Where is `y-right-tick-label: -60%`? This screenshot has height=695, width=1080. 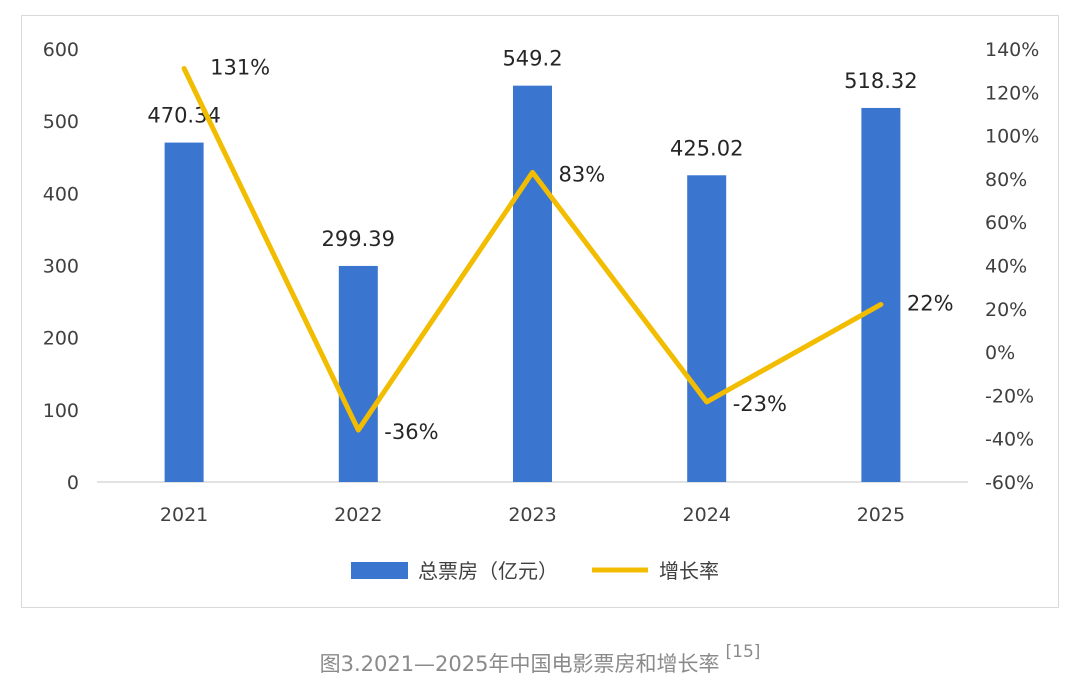 y-right-tick-label: -60% is located at coordinates (1009, 483).